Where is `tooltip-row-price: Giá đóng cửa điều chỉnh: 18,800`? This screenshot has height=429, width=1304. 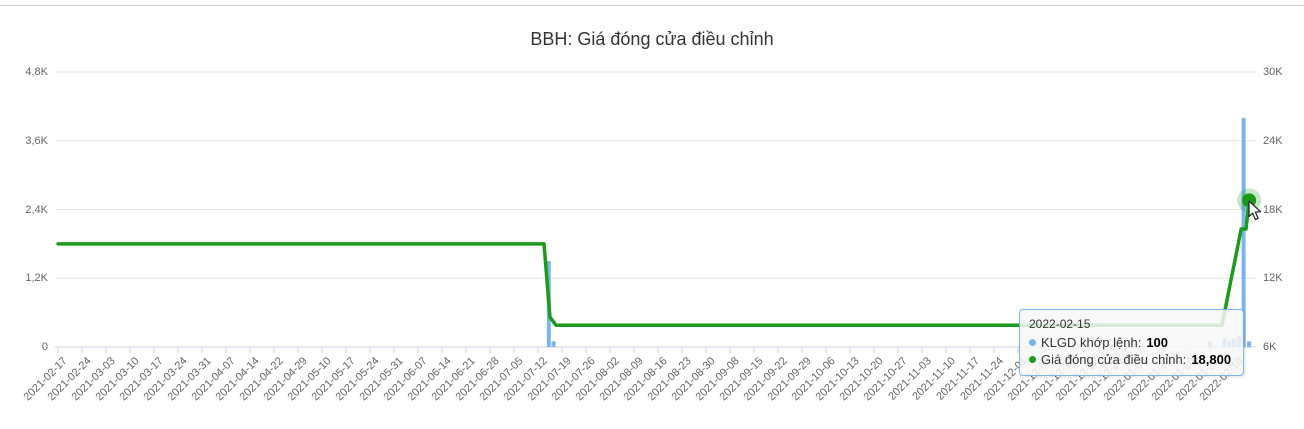 tooltip-row-price: Giá đóng cửa điều chỉnh: 18,800 is located at coordinates (1131, 359).